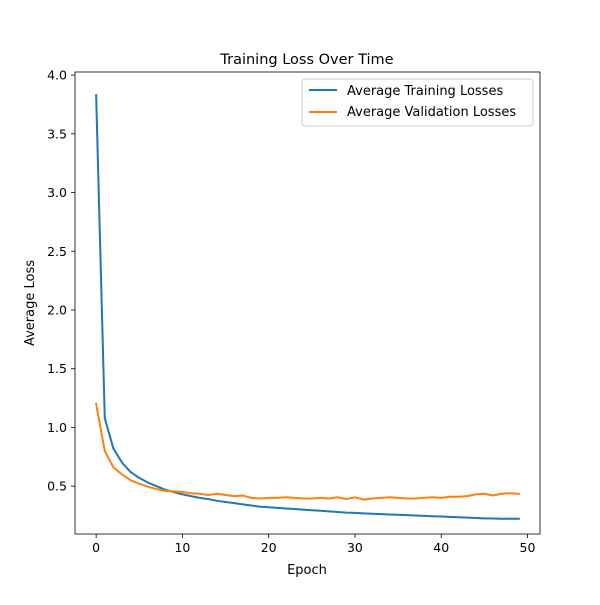 The width and height of the screenshot is (600, 605). What do you see at coordinates (57, 133) in the screenshot?
I see `y-tick-label: 3.5` at bounding box center [57, 133].